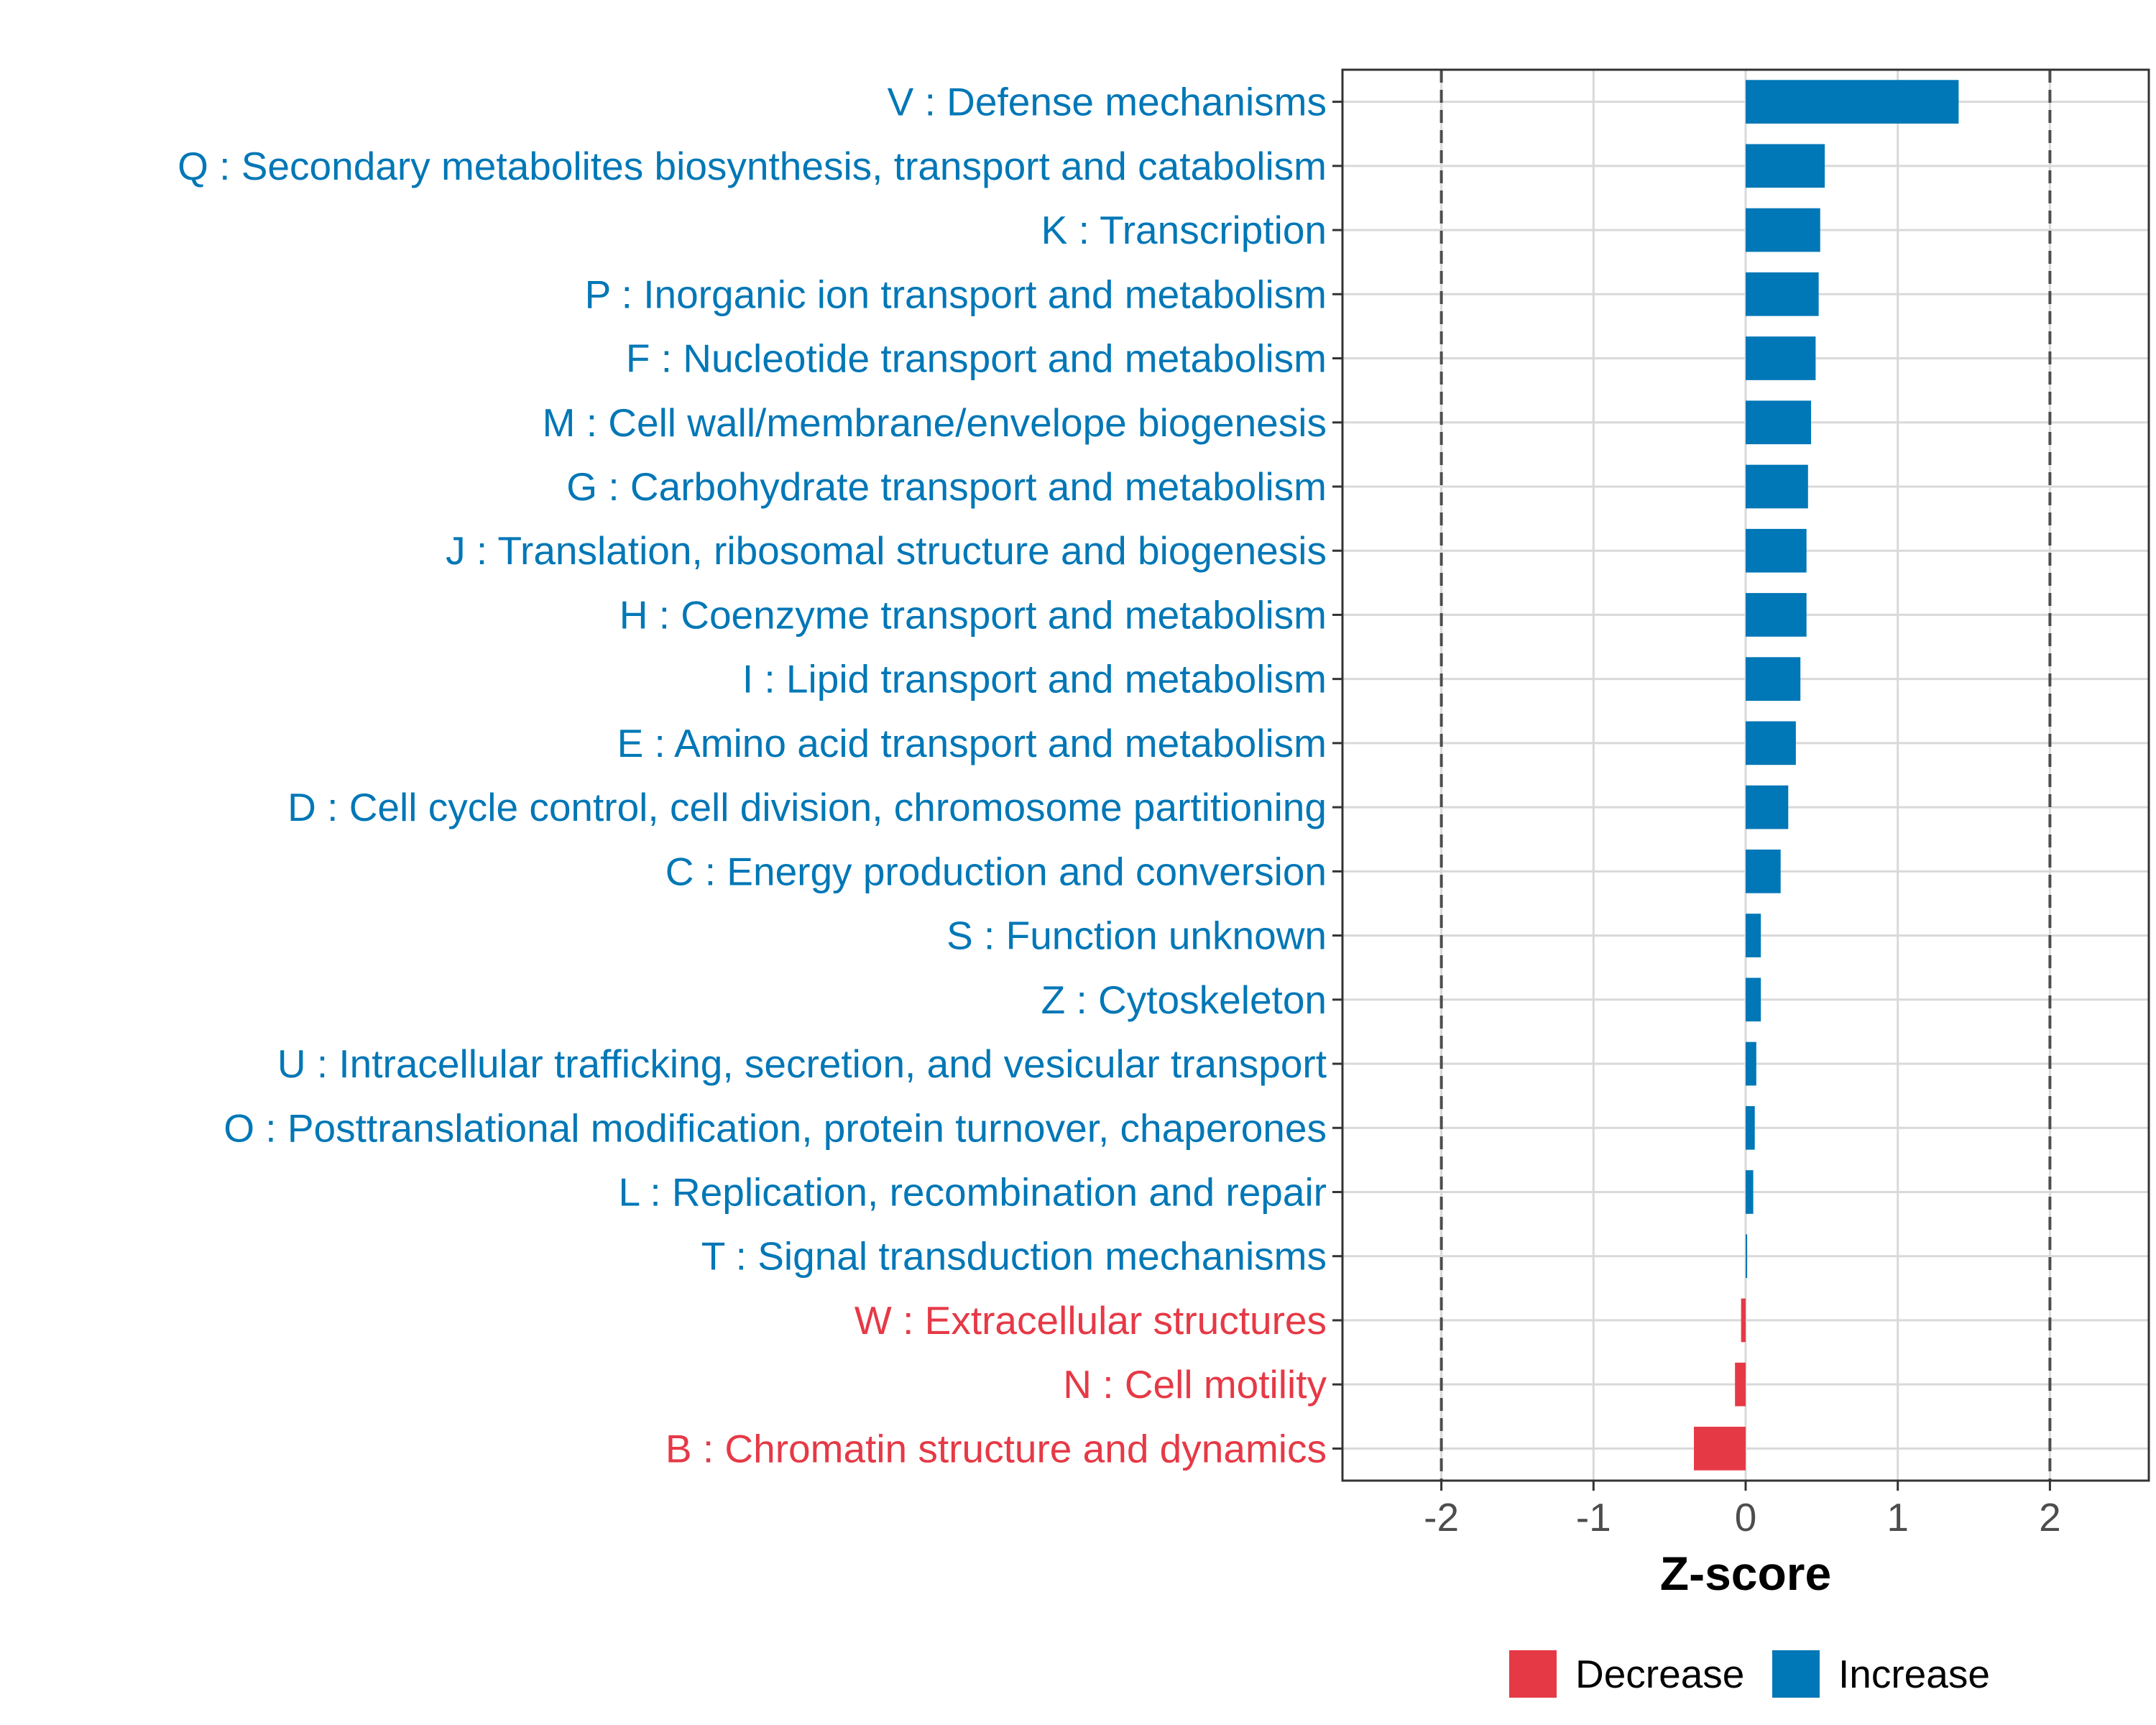  What do you see at coordinates (1751, 1127) in the screenshot?
I see `bar-o-posttranslational-modification-protein-turnover-chaperones` at bounding box center [1751, 1127].